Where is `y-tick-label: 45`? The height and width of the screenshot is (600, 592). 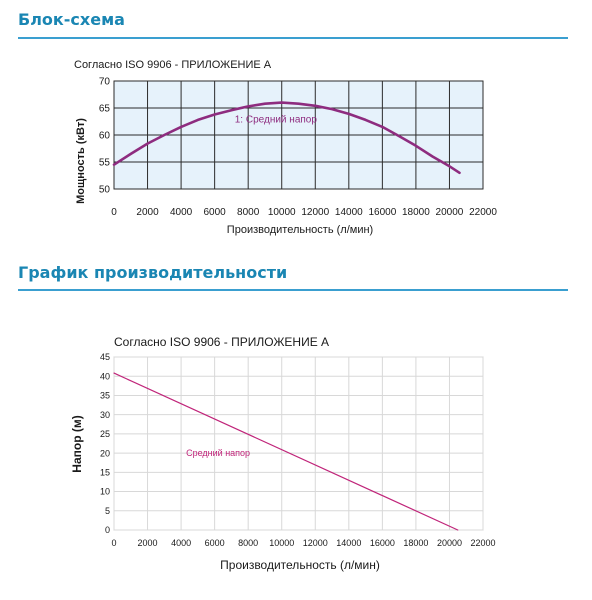 y-tick-label: 45 is located at coordinates (105, 357).